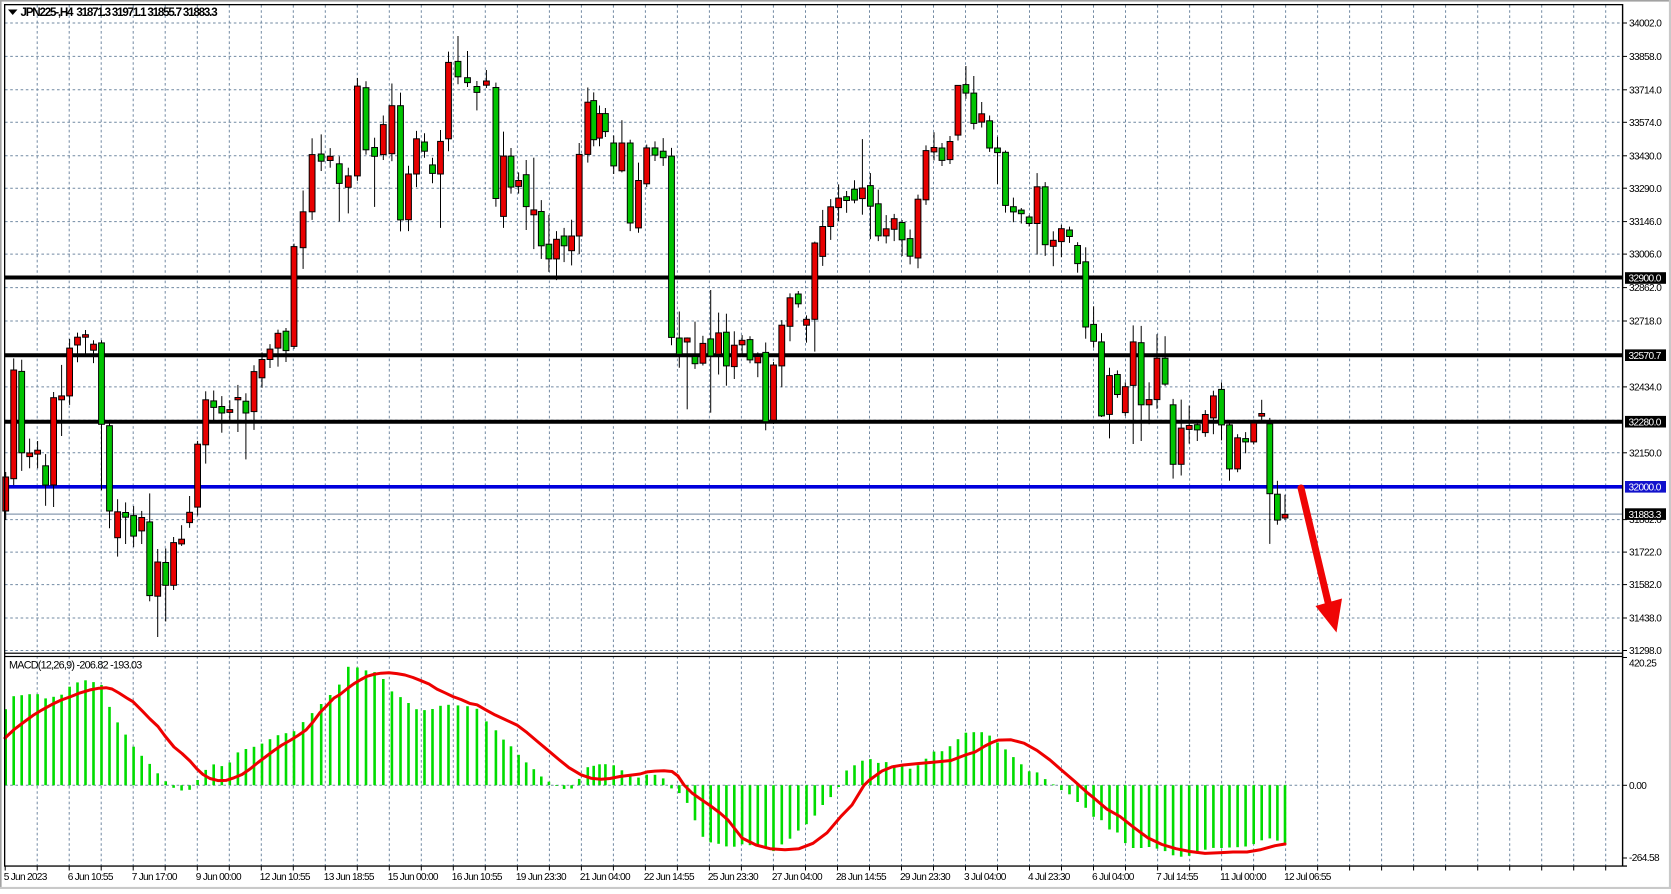 The width and height of the screenshot is (1671, 894). What do you see at coordinates (1645, 388) in the screenshot?
I see `svg-text: 32434.0` at bounding box center [1645, 388].